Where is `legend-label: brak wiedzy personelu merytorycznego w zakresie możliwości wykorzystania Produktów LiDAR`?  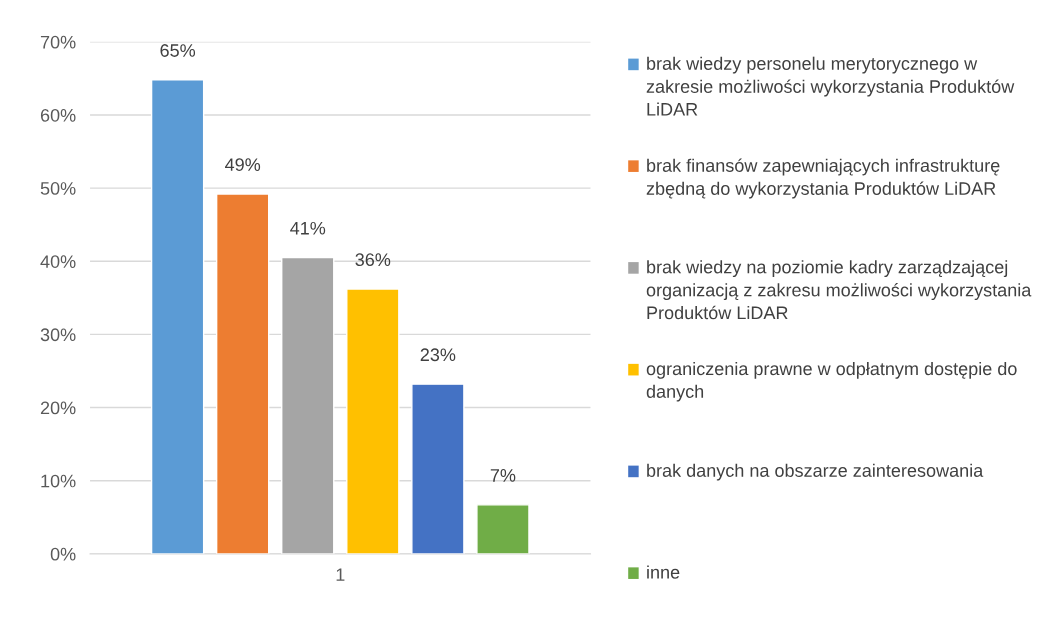 legend-label: brak wiedzy personelu merytorycznego w zakresie możliwości wykorzystania Produktów LiDAR is located at coordinates (830, 86).